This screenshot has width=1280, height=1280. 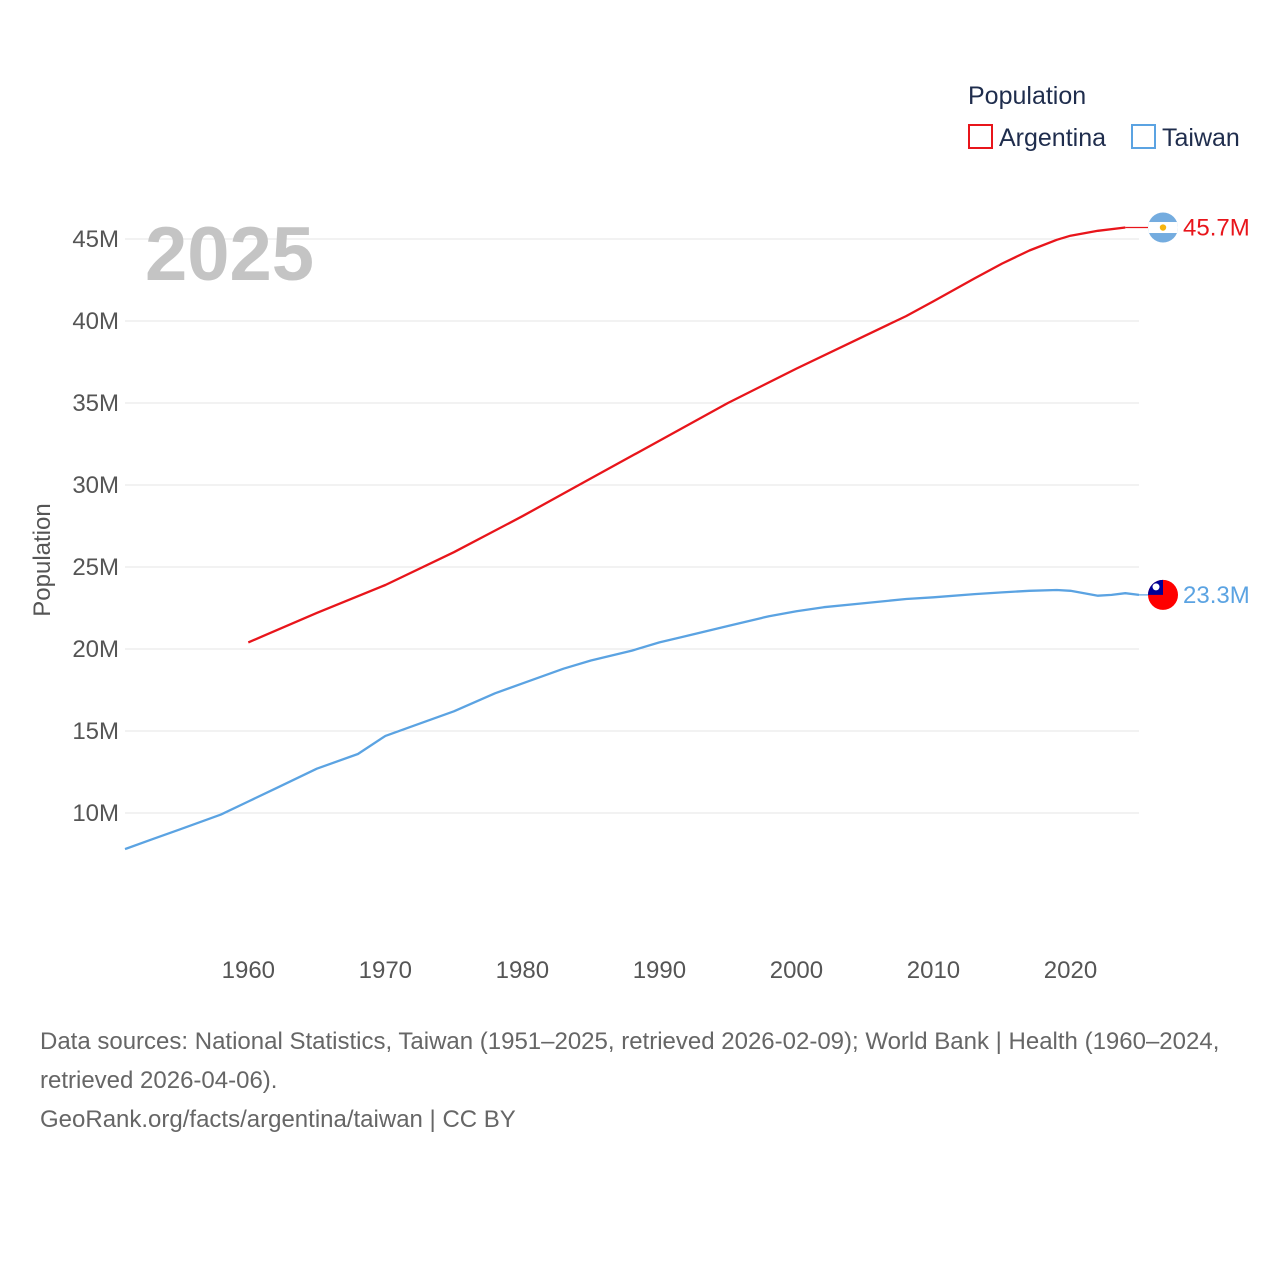 What do you see at coordinates (1201, 138) in the screenshot?
I see `legend-label-taiwan: Taiwan` at bounding box center [1201, 138].